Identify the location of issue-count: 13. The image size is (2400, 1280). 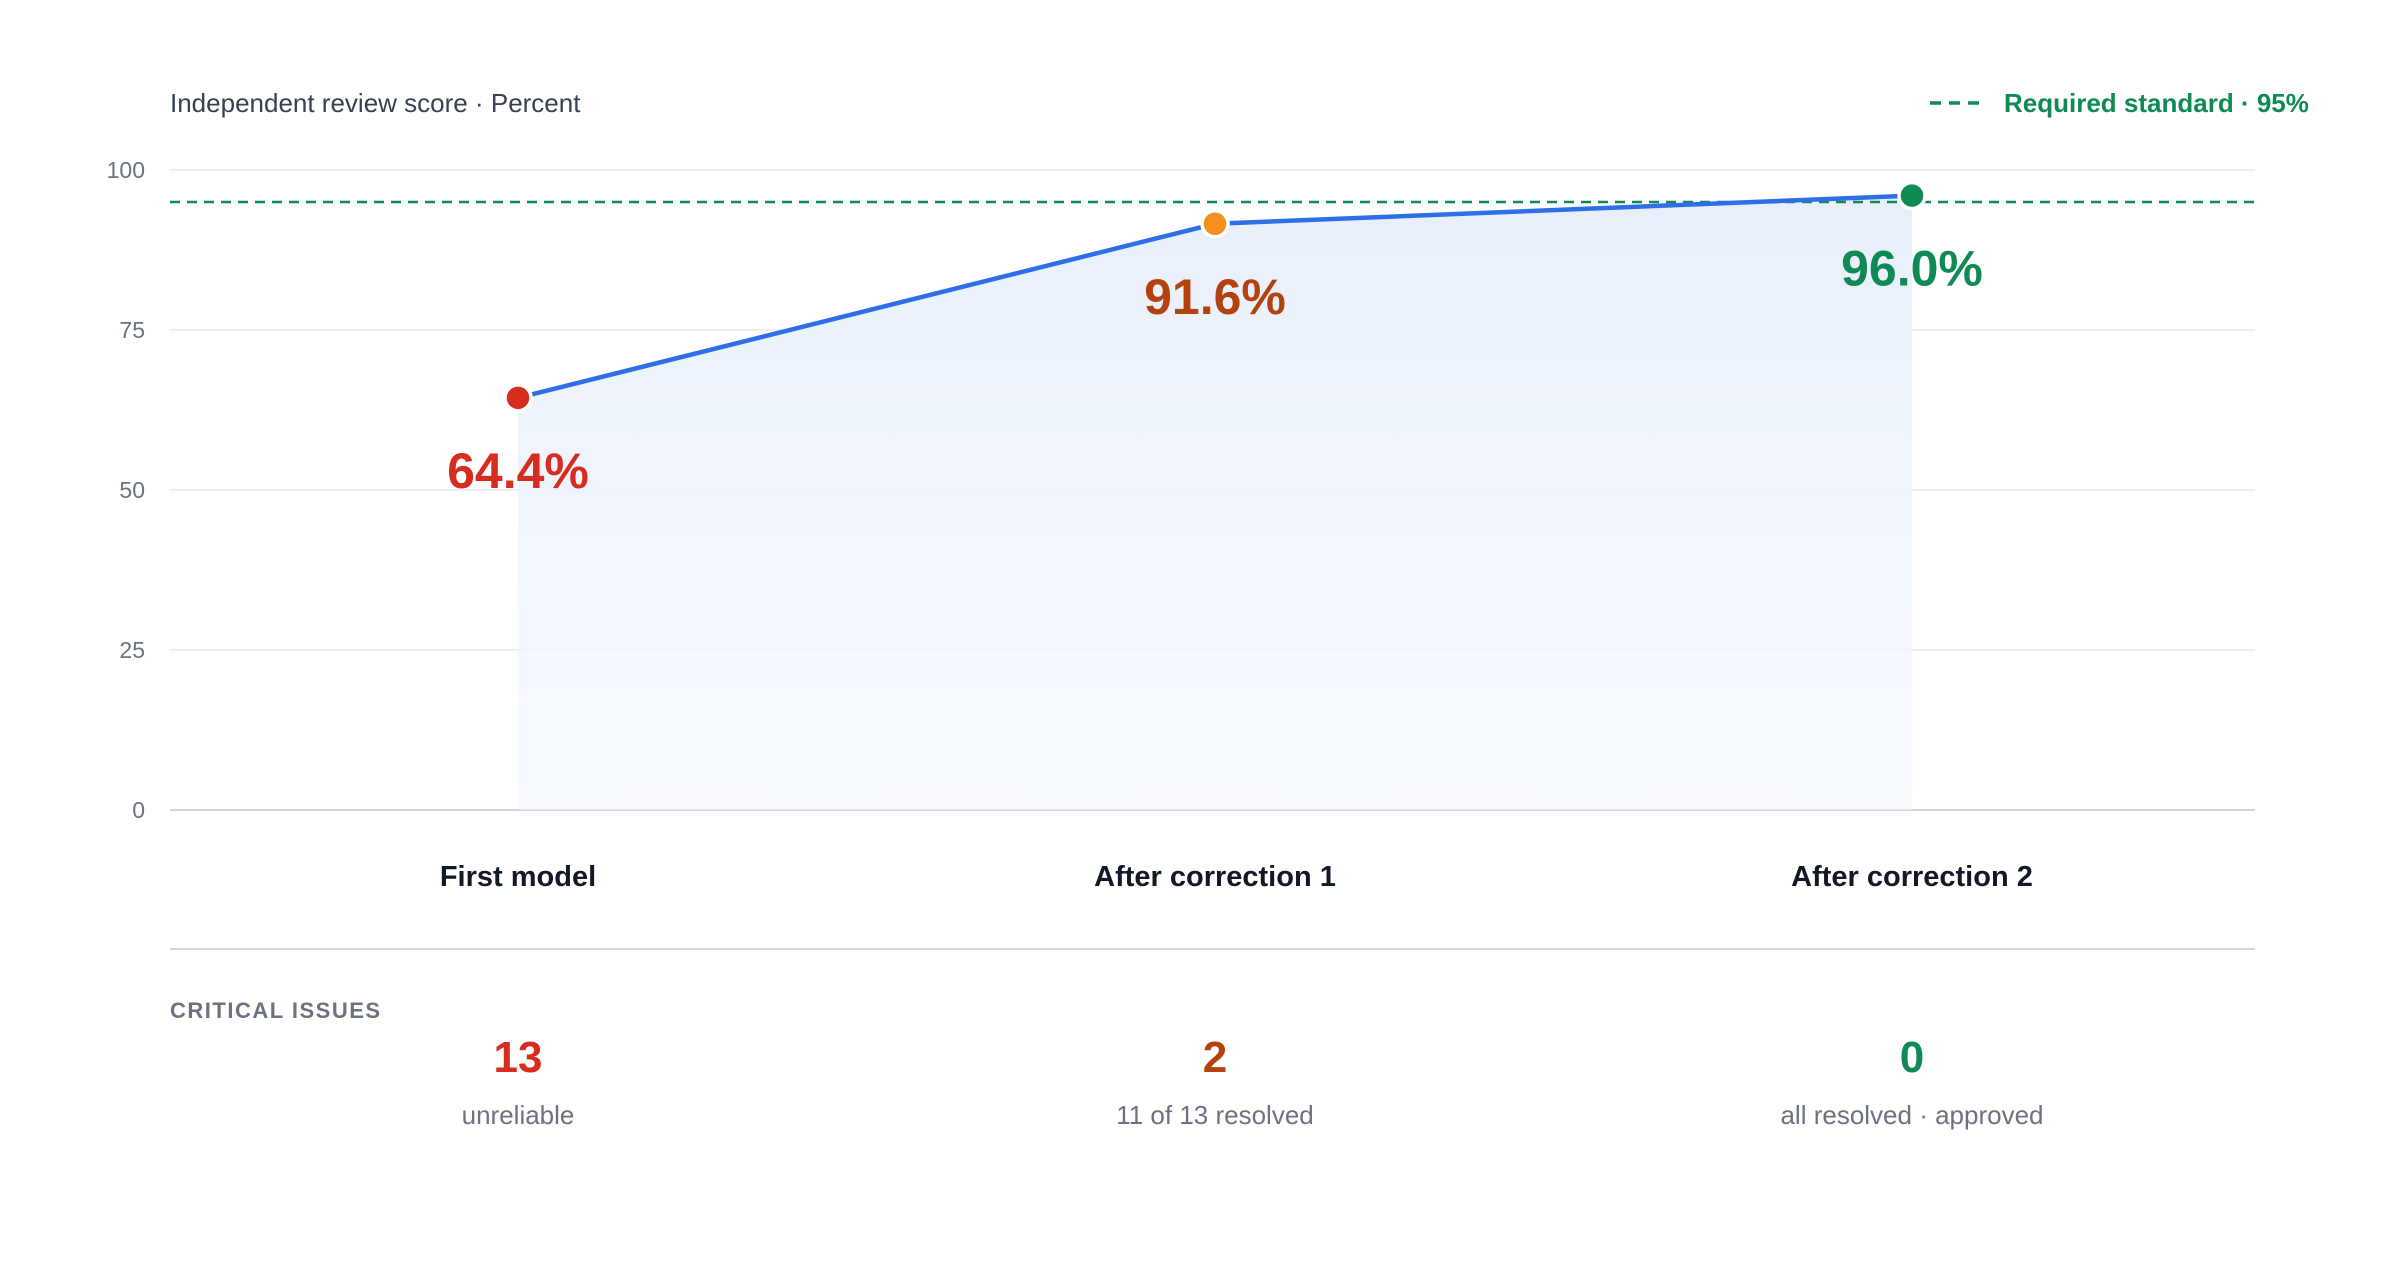
(518, 1057).